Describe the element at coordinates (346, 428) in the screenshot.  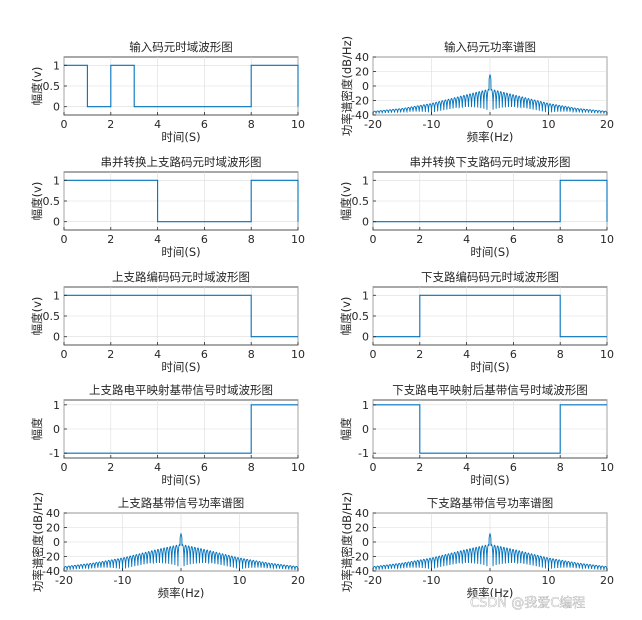
I see `y-axis-label: 幅度` at that location.